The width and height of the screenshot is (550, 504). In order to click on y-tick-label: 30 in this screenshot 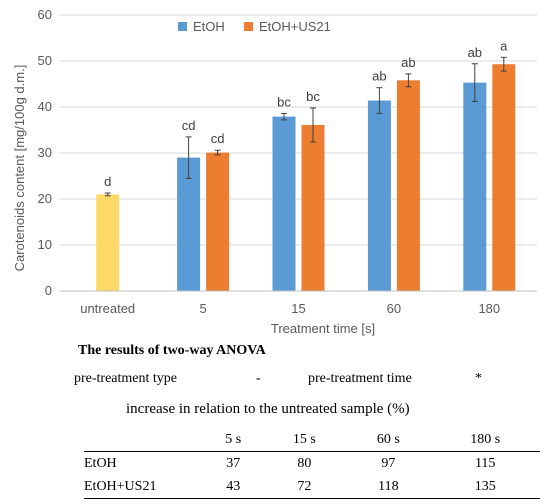, I will do `click(45, 152)`.